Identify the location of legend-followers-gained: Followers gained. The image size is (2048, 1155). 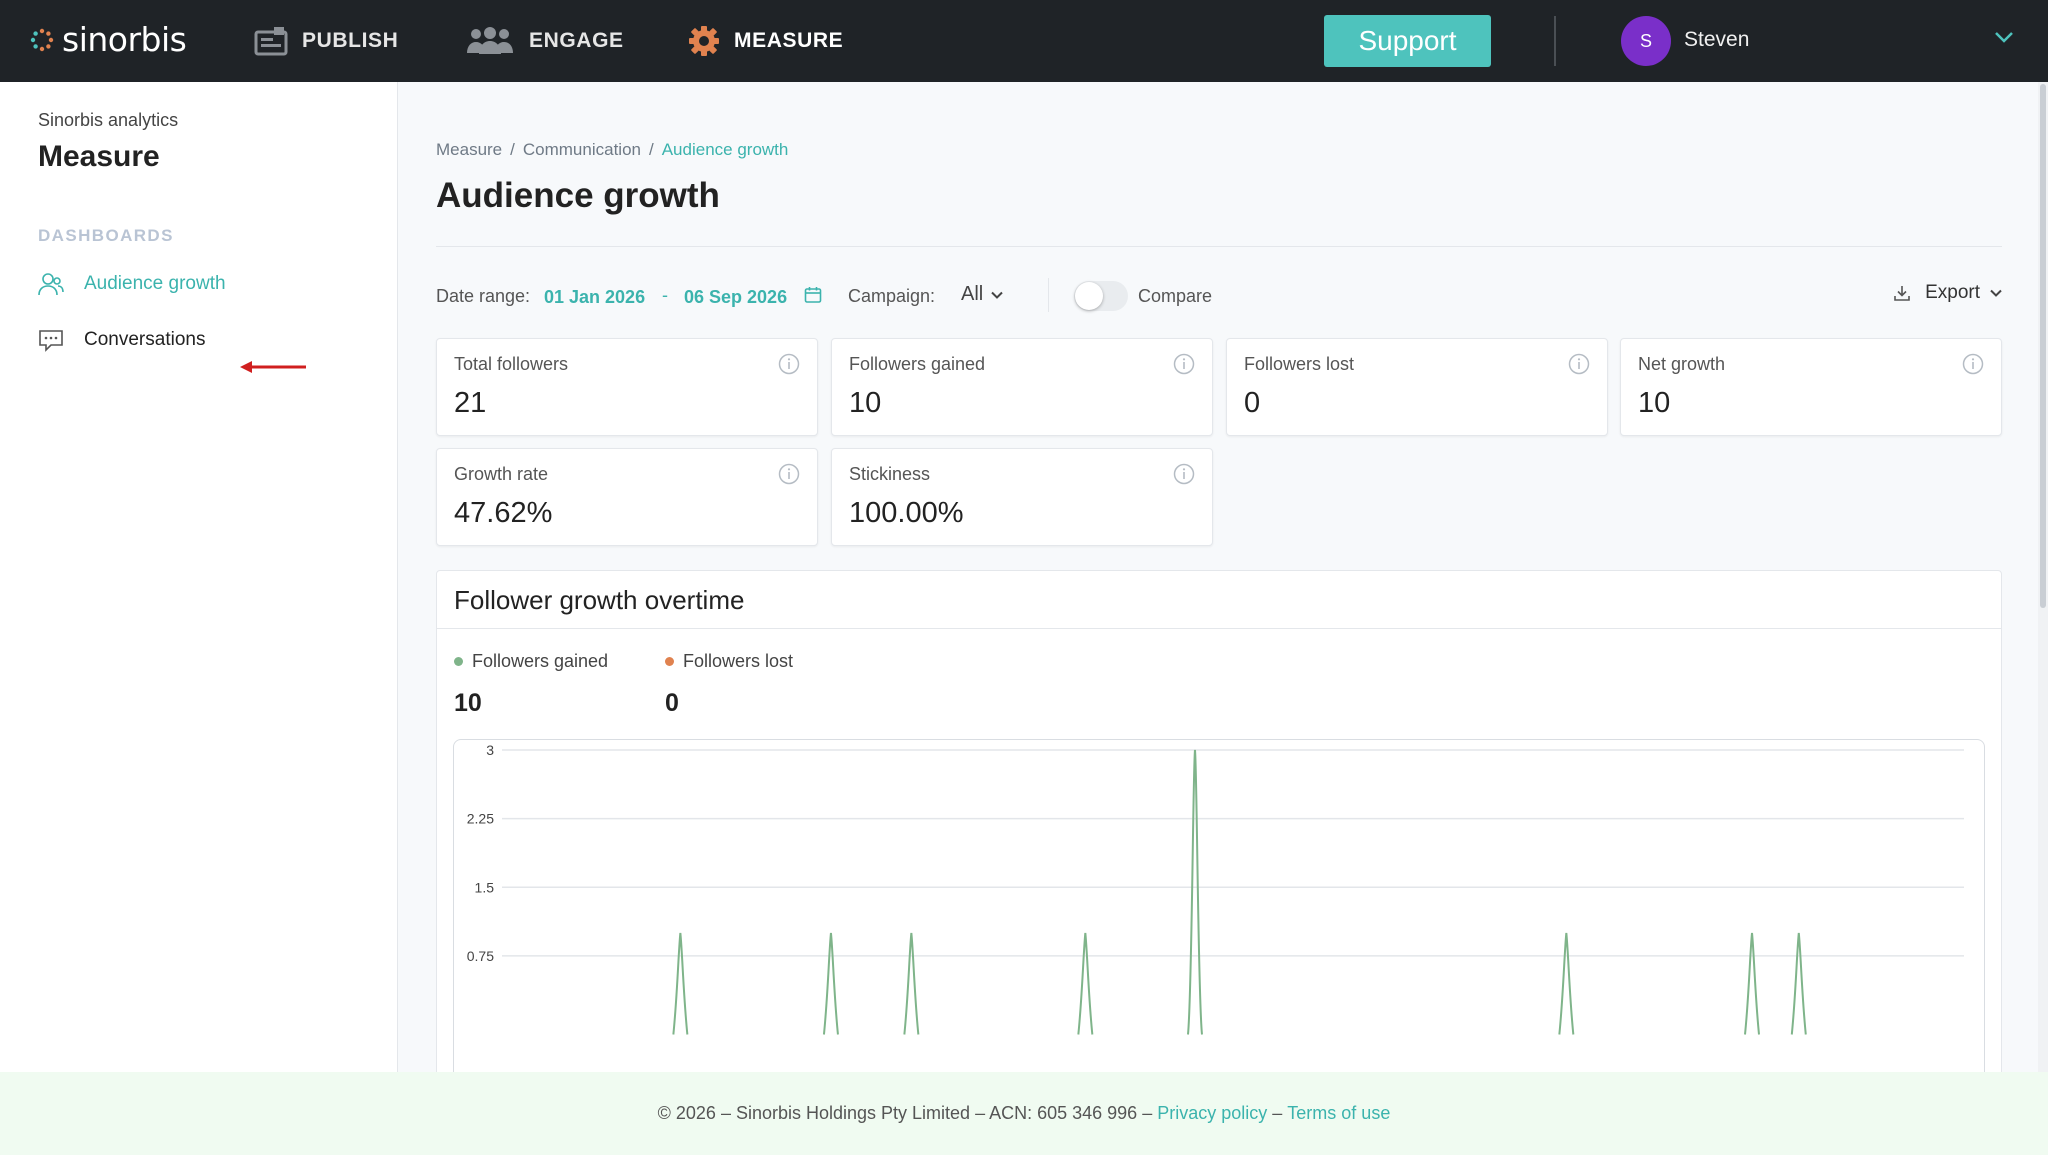
(531, 661).